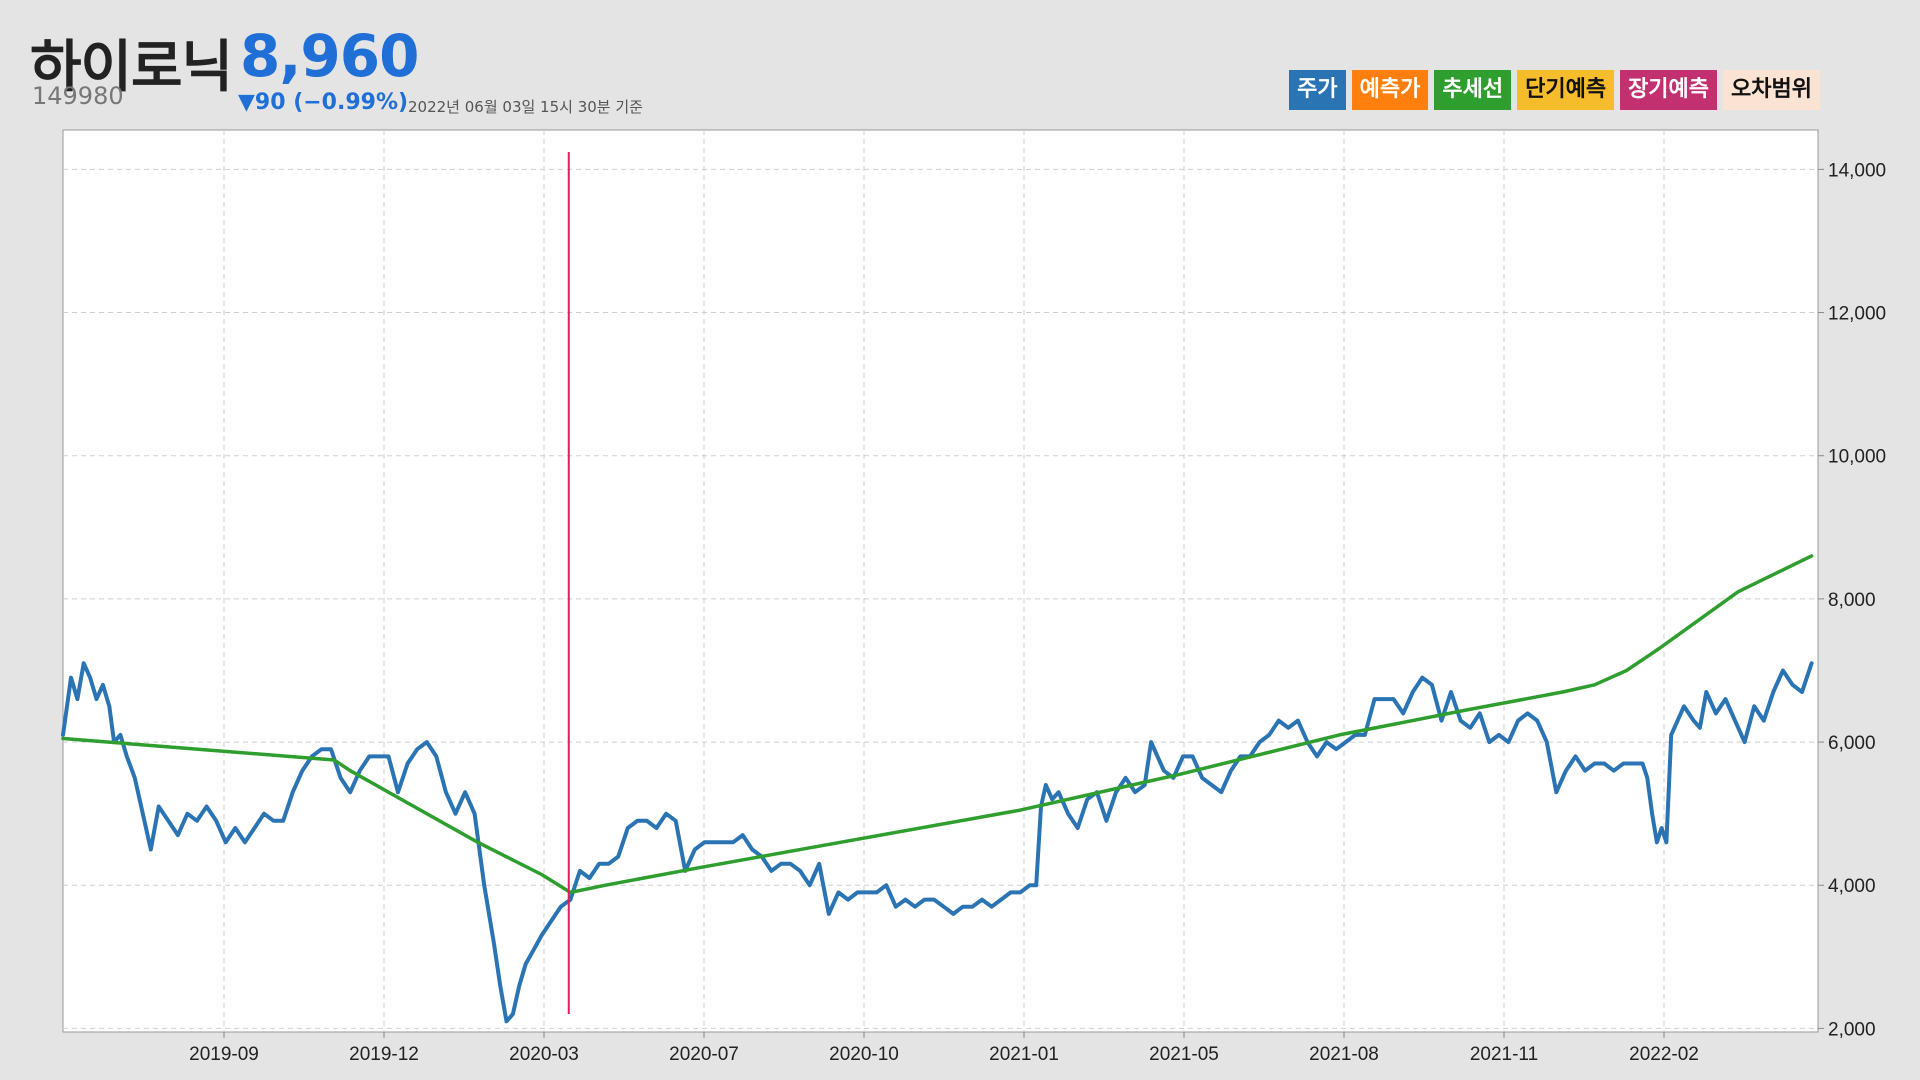 This screenshot has height=1080, width=1920. Describe the element at coordinates (864, 1054) in the screenshot. I see `x-tick-label: 2020-10` at that location.